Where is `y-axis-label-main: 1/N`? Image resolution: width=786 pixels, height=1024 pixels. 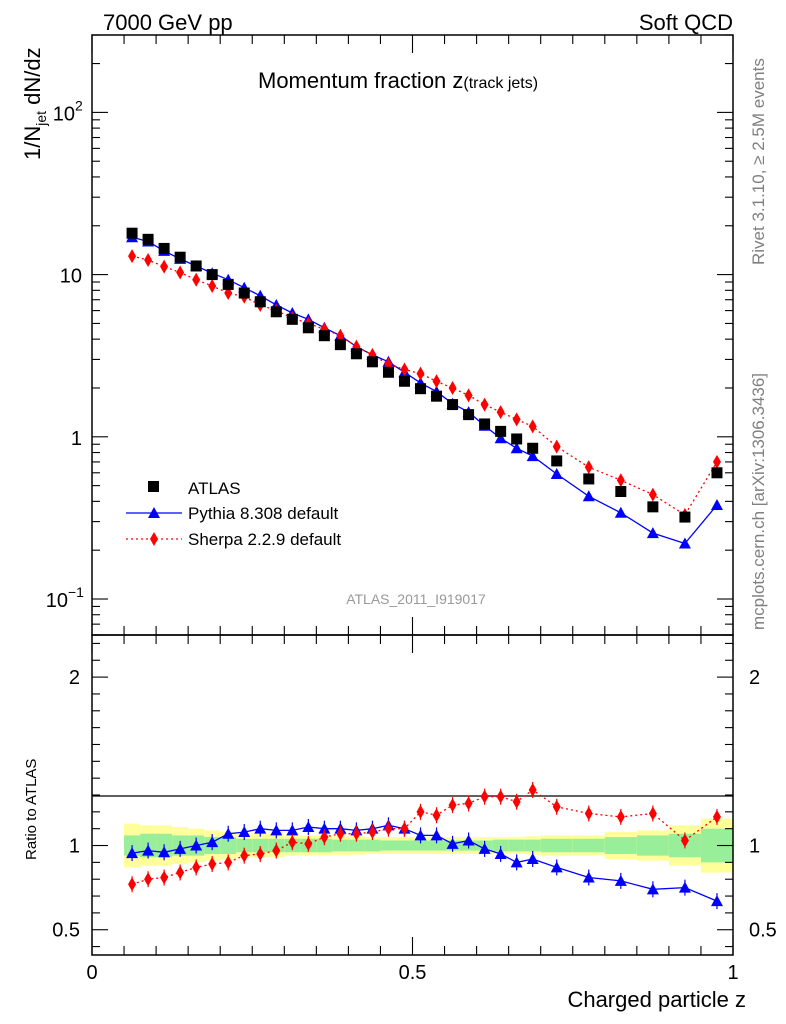 y-axis-label-main: 1/N is located at coordinates (32, 143).